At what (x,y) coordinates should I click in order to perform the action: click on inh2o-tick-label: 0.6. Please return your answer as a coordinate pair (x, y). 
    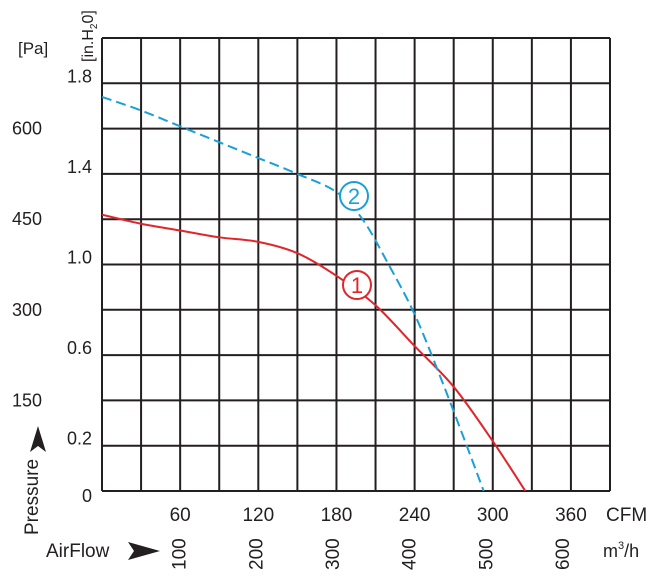
    Looking at the image, I should click on (79, 348).